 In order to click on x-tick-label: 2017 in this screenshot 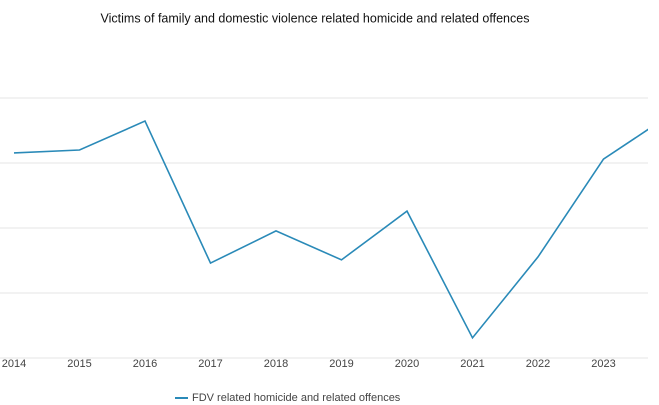, I will do `click(210, 364)`.